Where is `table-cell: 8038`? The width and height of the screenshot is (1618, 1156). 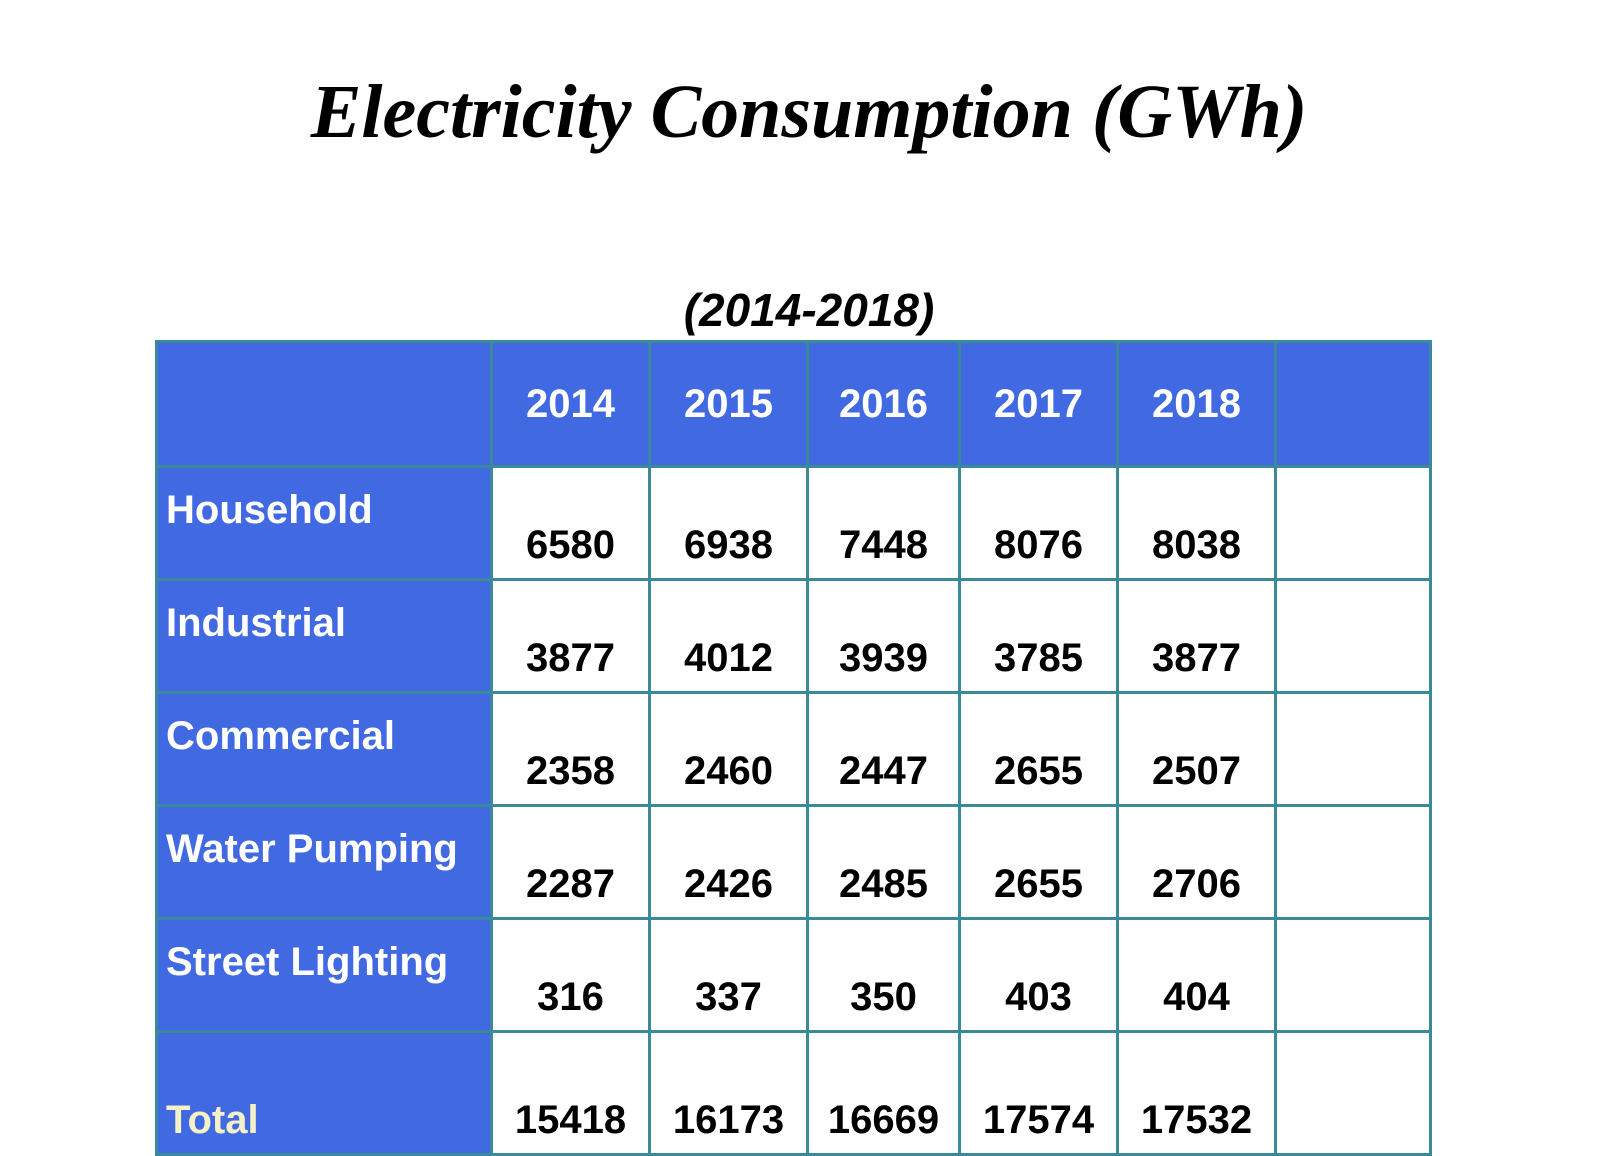 table-cell: 8038 is located at coordinates (1196, 523).